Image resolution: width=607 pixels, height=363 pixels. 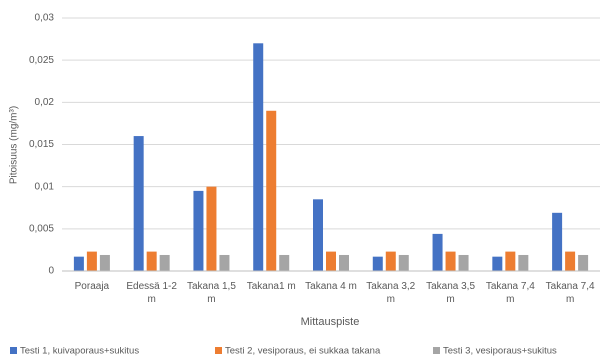 I want to click on x-tick-label: Poraaja, so click(x=92, y=286).